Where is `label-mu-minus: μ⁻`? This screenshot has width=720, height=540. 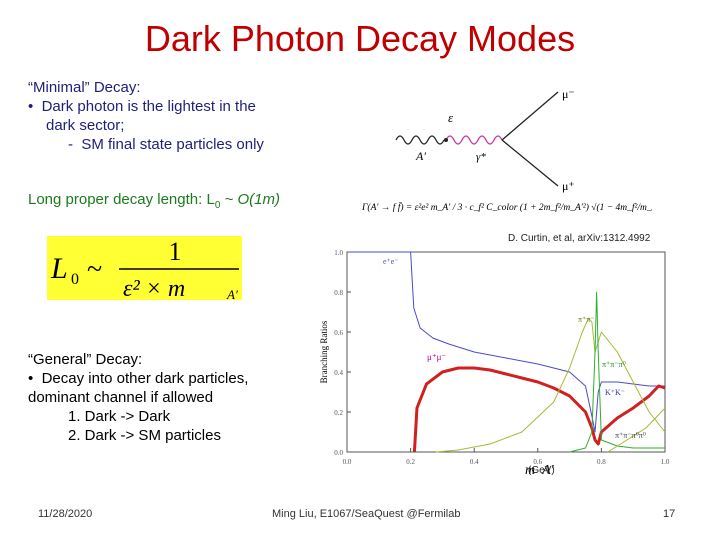 label-mu-minus: μ⁻ is located at coordinates (568, 94).